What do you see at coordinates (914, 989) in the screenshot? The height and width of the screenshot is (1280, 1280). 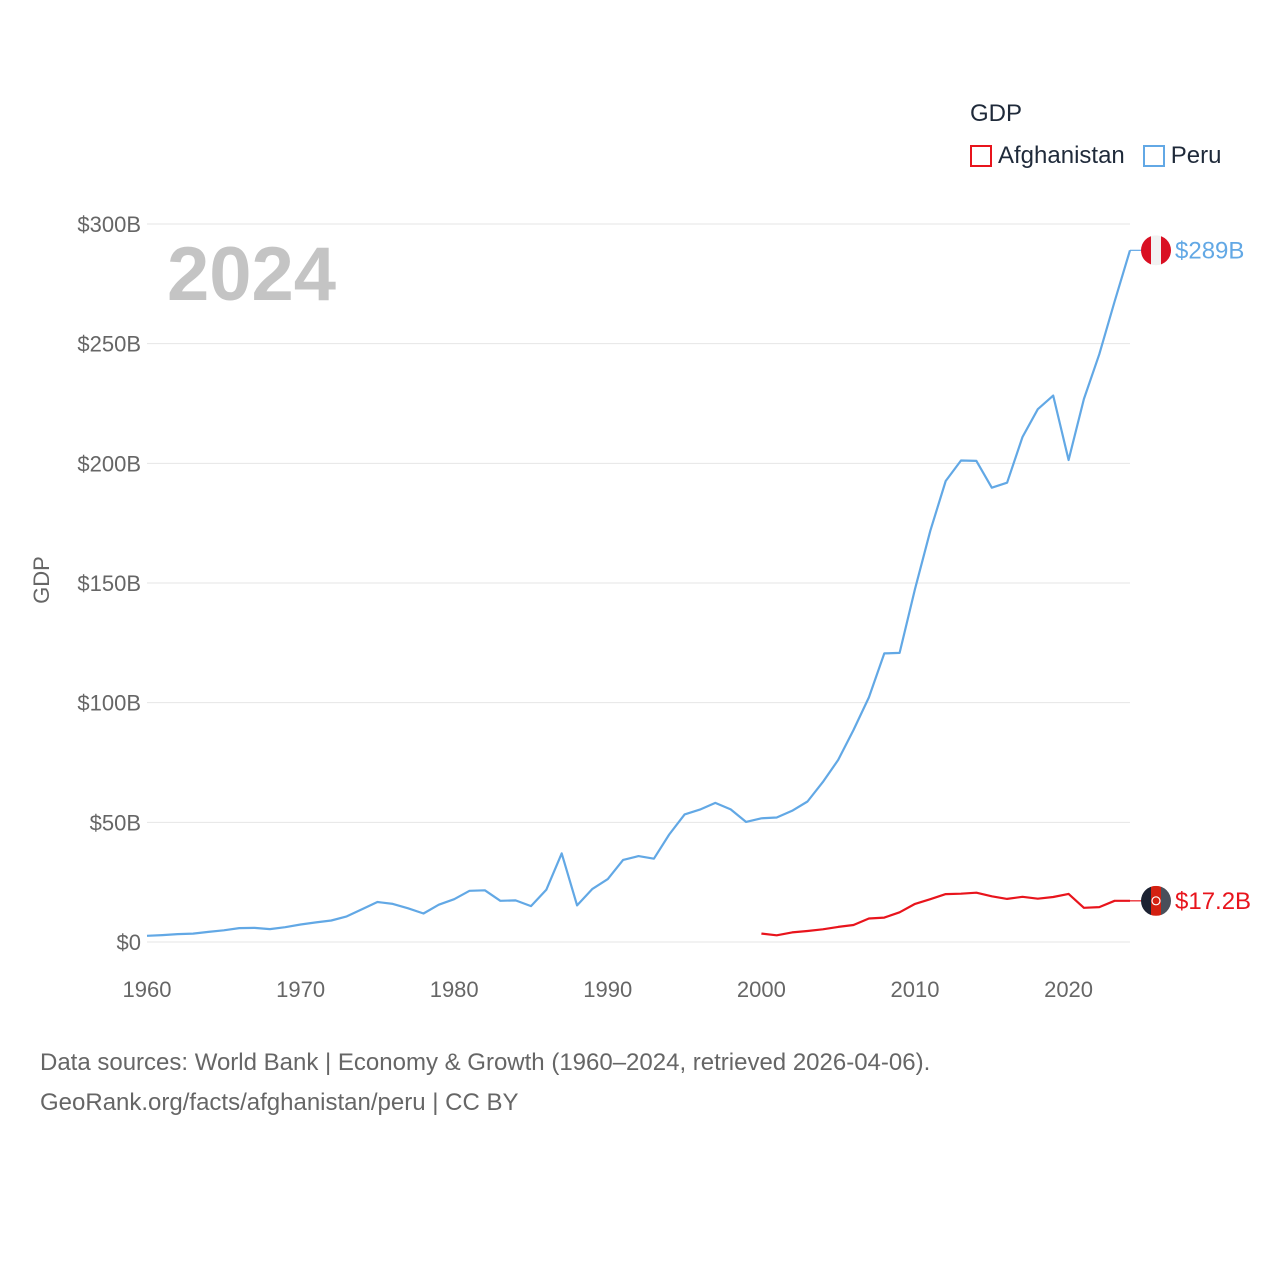 I see `x-tick-label: 2010` at bounding box center [914, 989].